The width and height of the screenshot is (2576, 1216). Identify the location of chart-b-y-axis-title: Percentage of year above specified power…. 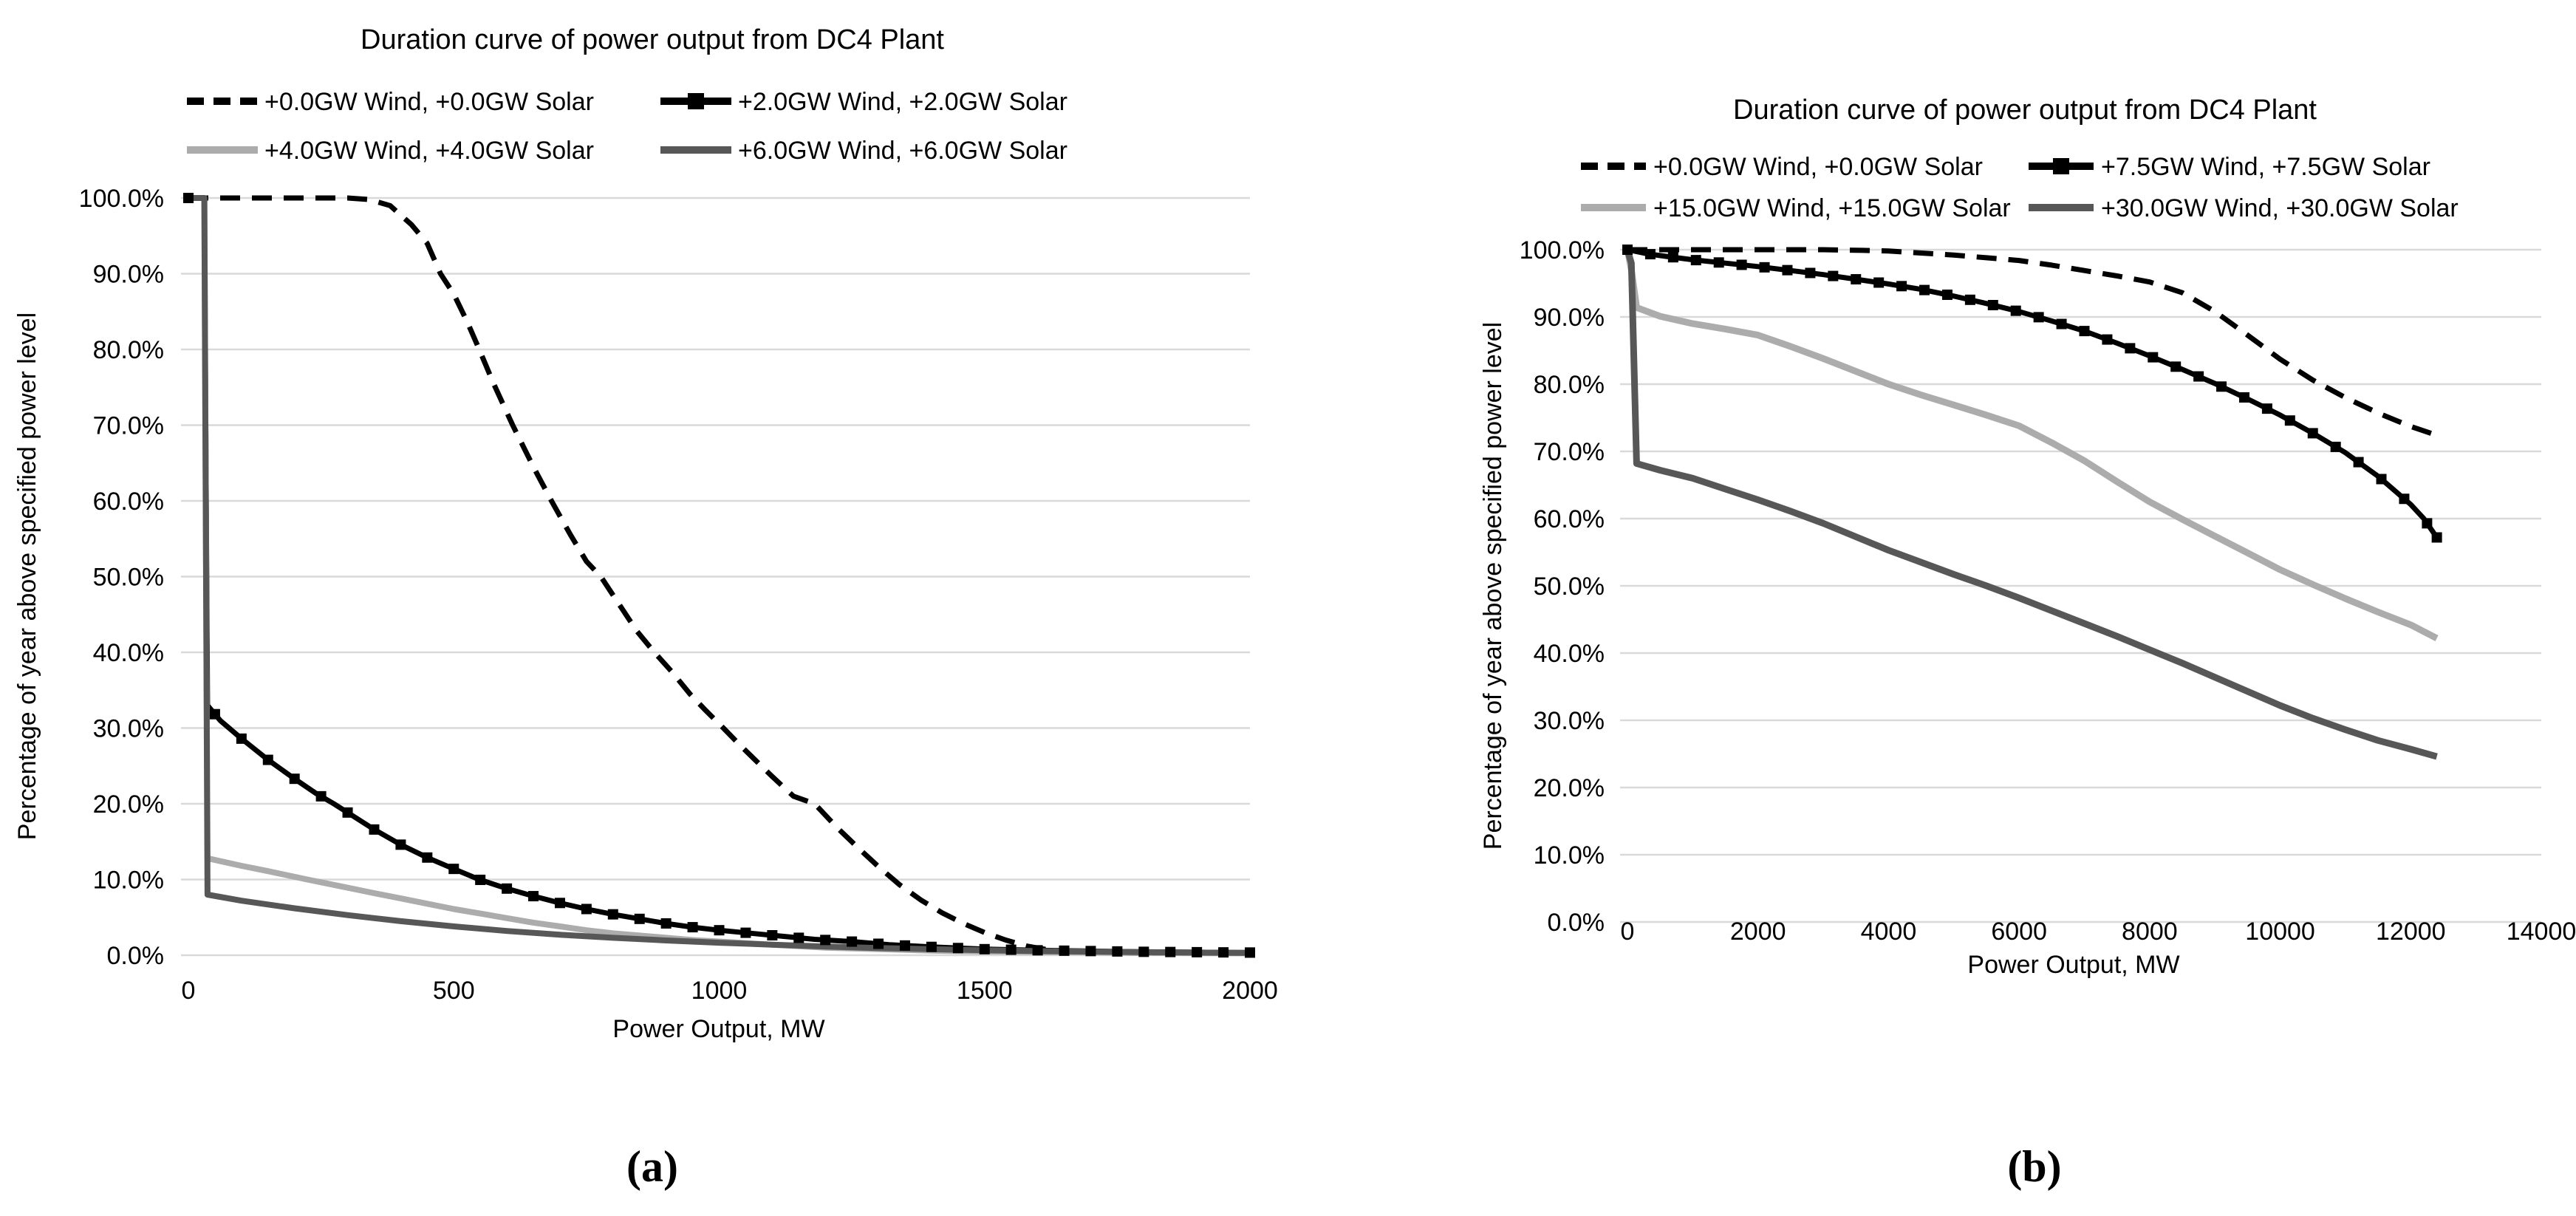
(1493, 586).